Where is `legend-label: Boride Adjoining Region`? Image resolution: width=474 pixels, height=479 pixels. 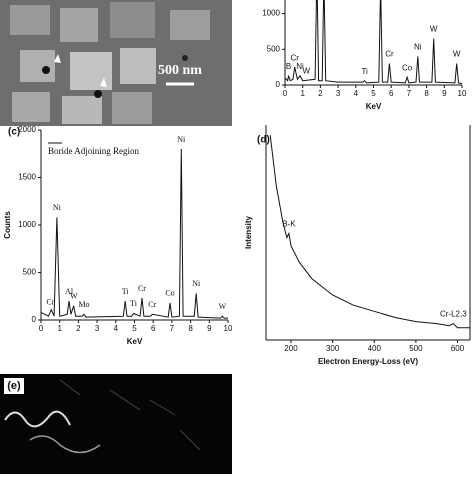 legend-label: Boride Adjoining Region is located at coordinates (93, 151).